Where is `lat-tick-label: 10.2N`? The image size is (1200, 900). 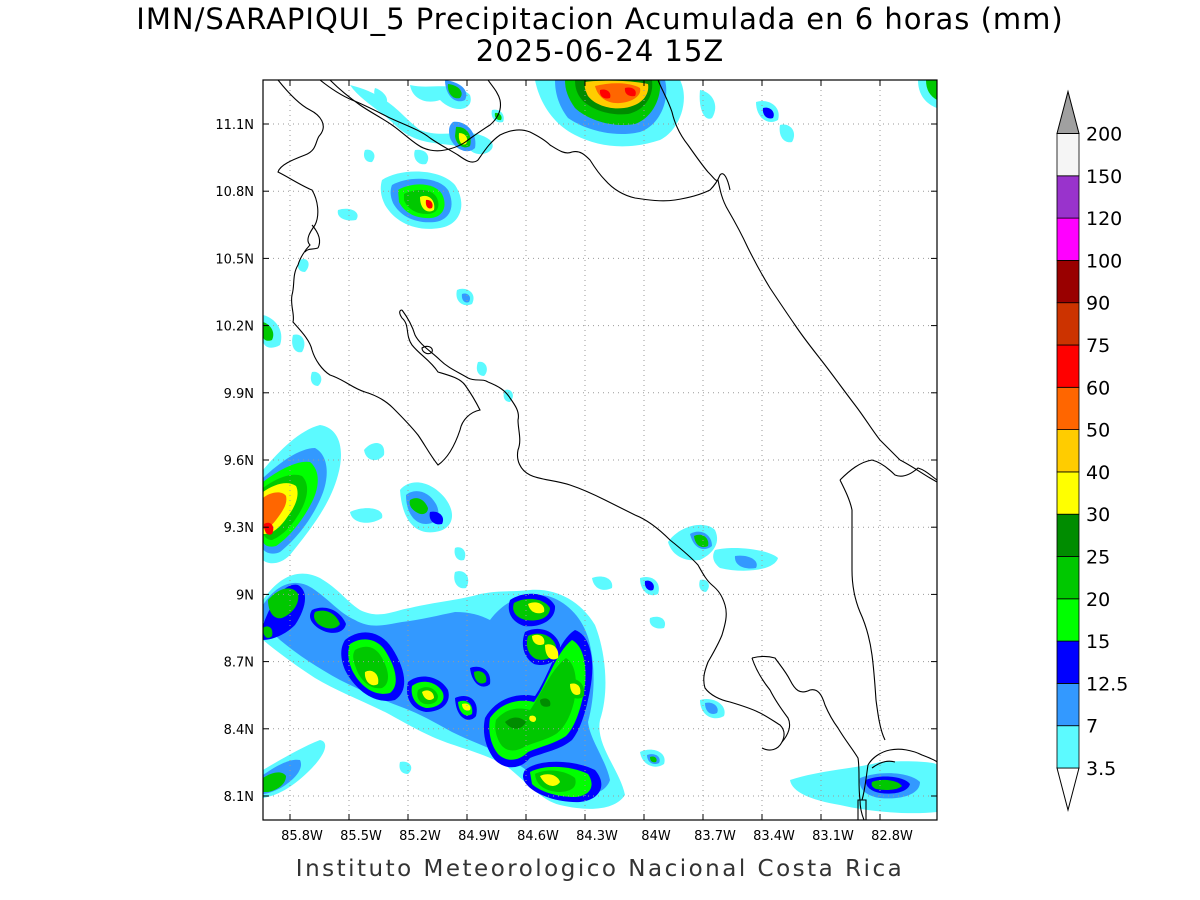 lat-tick-label: 10.2N is located at coordinates (234, 327).